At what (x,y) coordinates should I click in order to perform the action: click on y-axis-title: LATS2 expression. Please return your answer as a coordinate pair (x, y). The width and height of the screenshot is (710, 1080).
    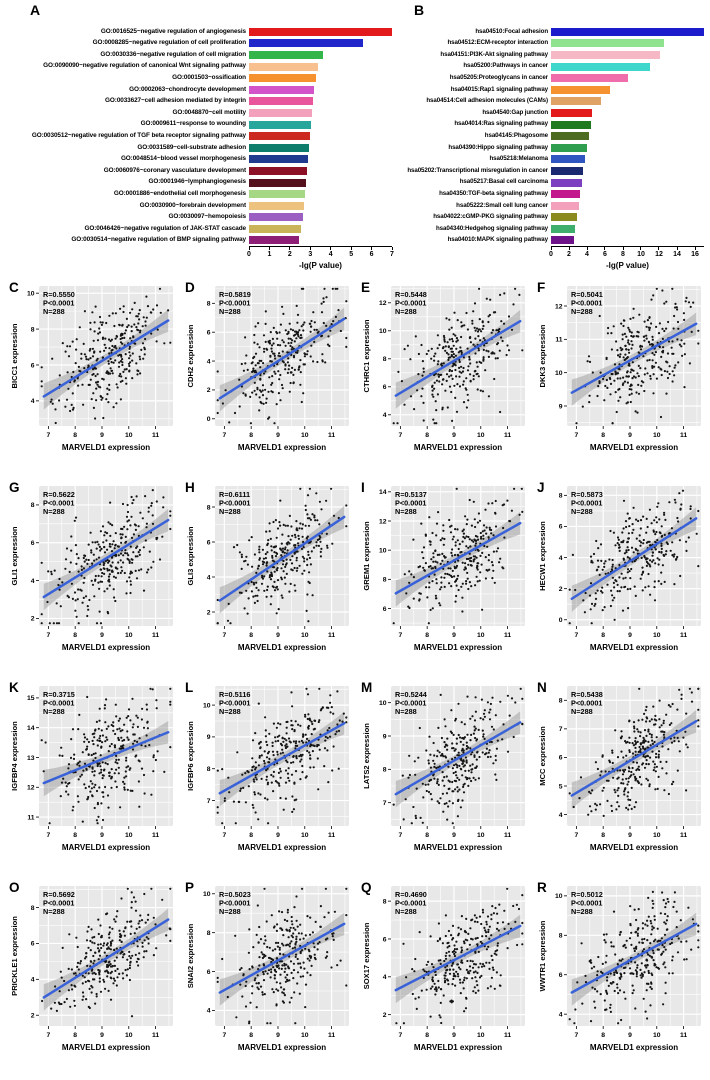
    Looking at the image, I should click on (366, 756).